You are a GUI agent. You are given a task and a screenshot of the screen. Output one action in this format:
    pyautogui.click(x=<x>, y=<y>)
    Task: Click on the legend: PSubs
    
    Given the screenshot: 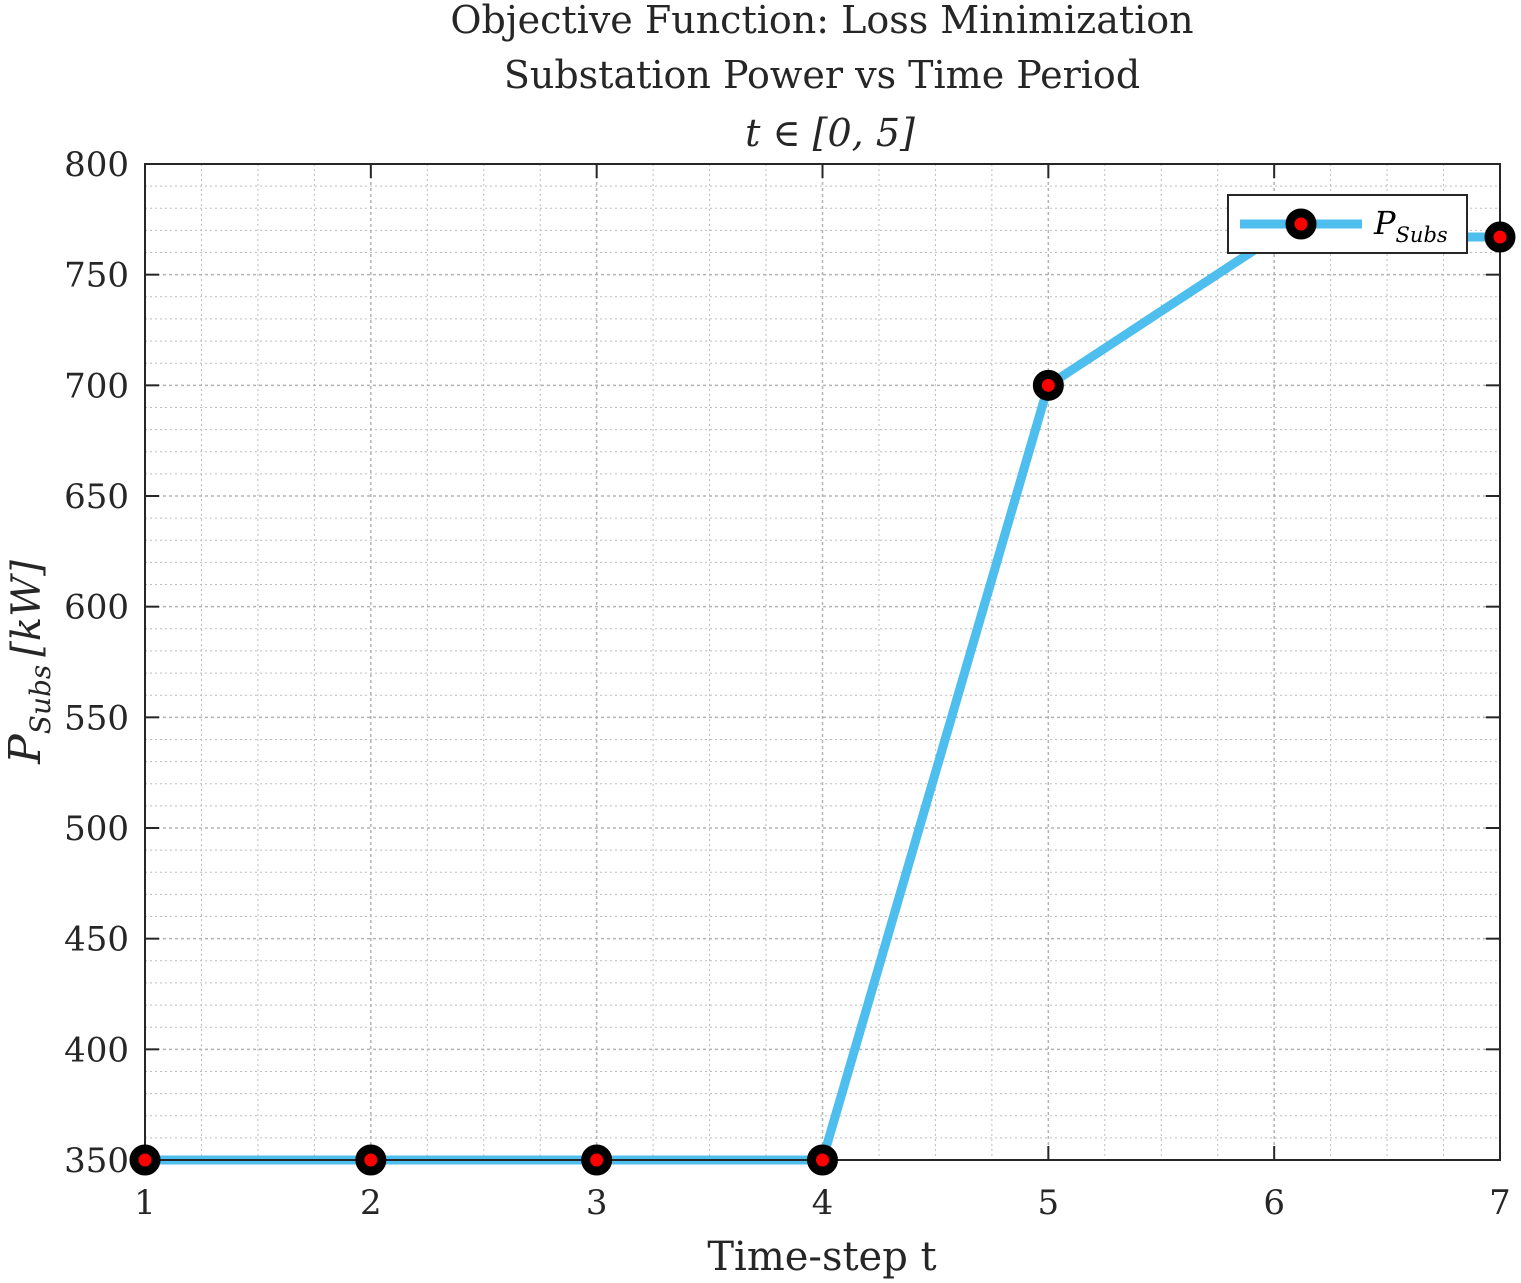 What is the action you would take?
    pyautogui.click(x=1347, y=224)
    